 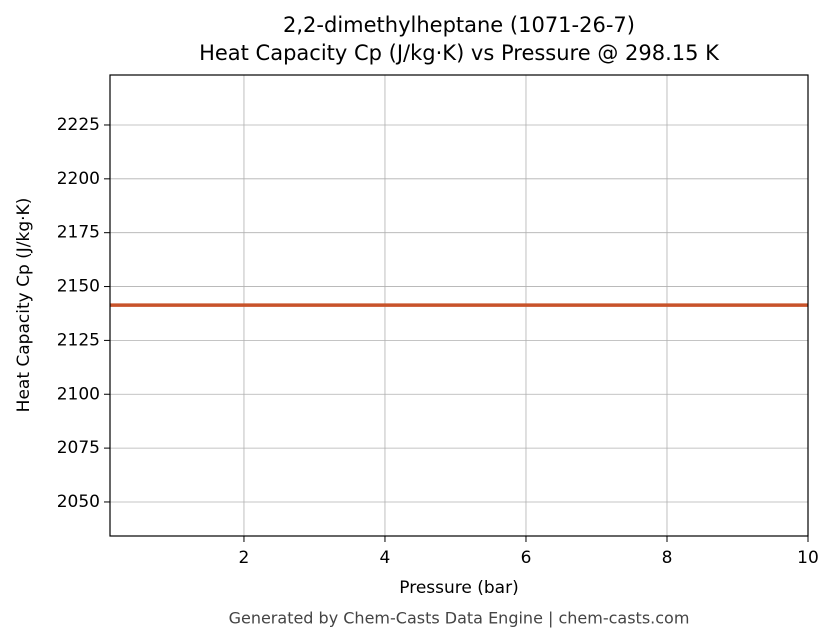 I want to click on chart-title: 2,2-dimethylheptane (1071-26-7), so click(x=459, y=25).